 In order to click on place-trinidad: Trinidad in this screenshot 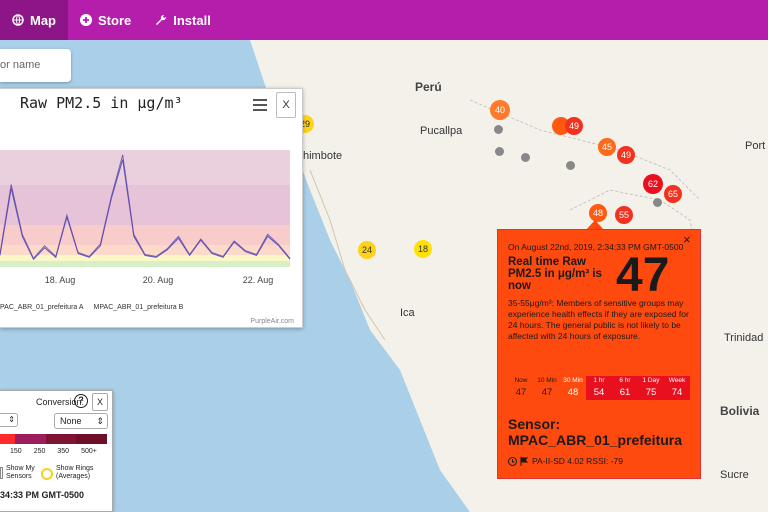, I will do `click(744, 338)`.